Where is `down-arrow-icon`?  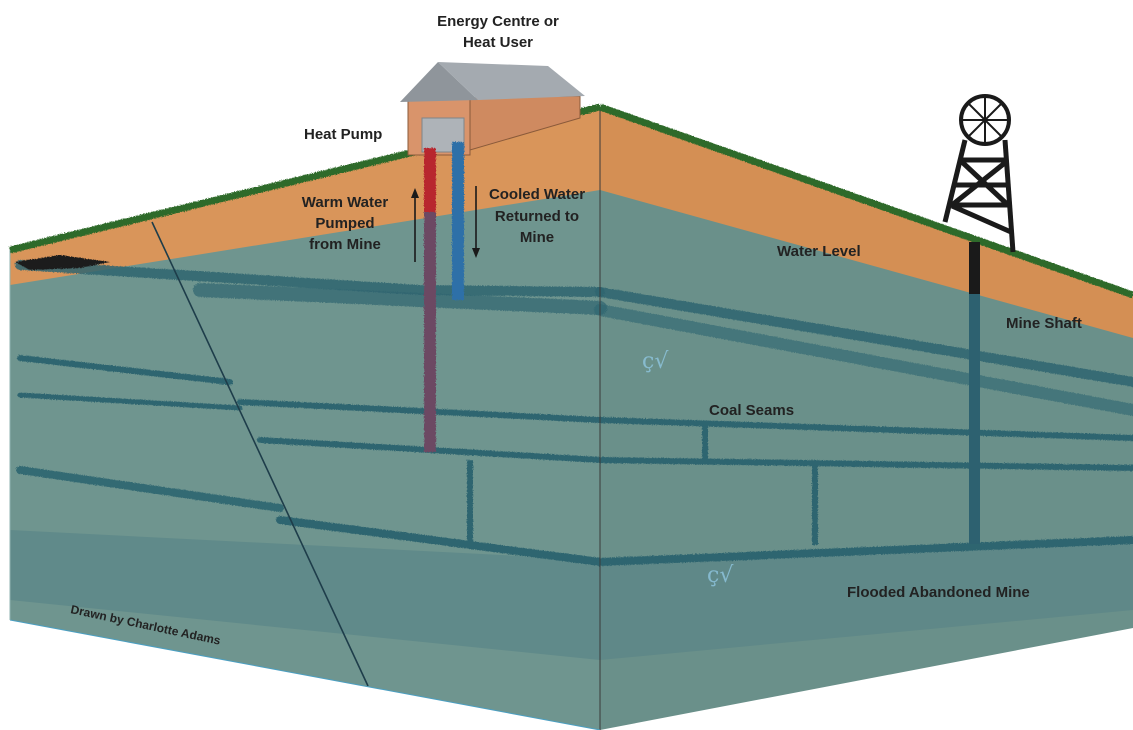 down-arrow-icon is located at coordinates (476, 222).